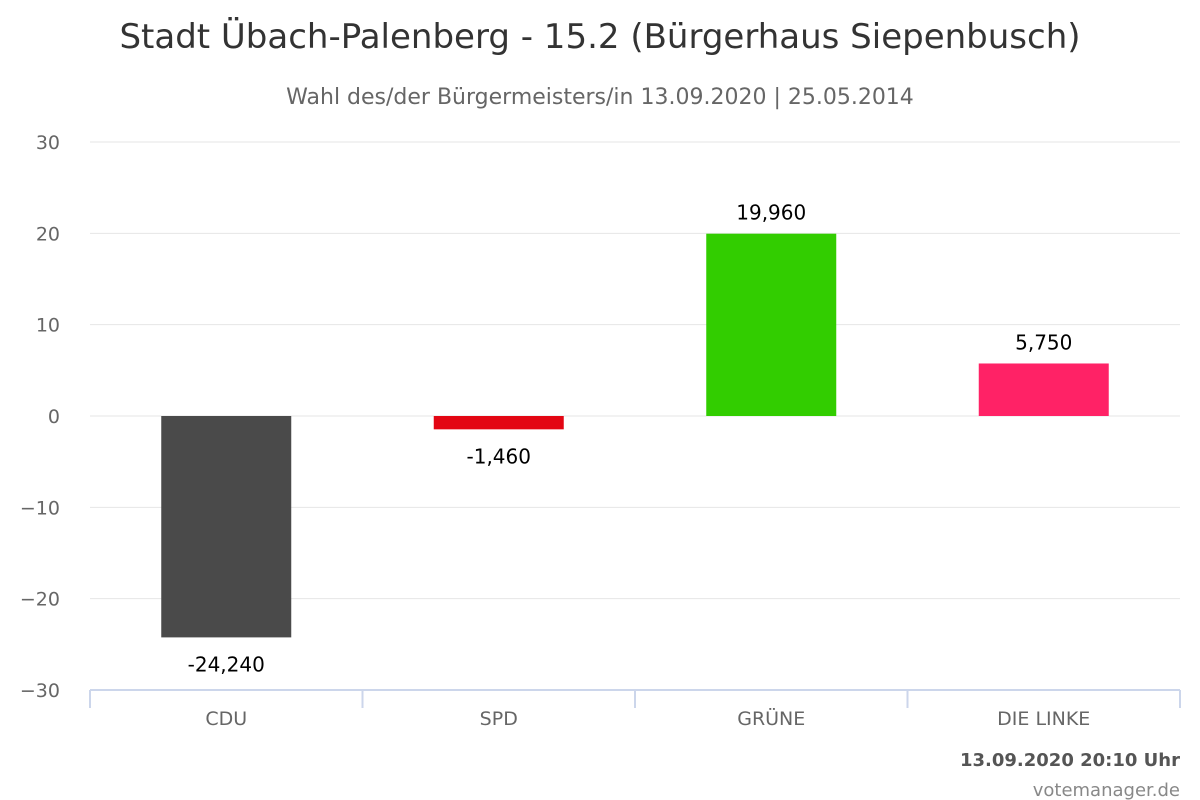 Image resolution: width=1200 pixels, height=800 pixels. What do you see at coordinates (1043, 719) in the screenshot?
I see `x-tick-label: DIE LINKE` at bounding box center [1043, 719].